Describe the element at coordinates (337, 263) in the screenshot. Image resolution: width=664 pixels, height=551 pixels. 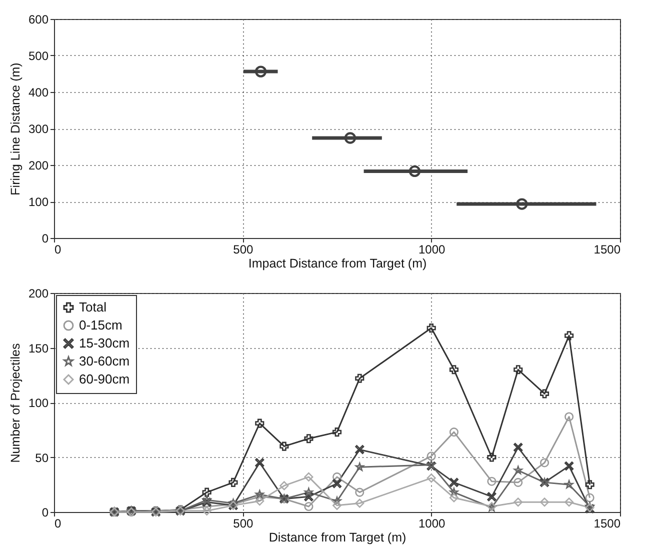
I see `x-axis-title: Impact Distance from Target (m)` at that location.